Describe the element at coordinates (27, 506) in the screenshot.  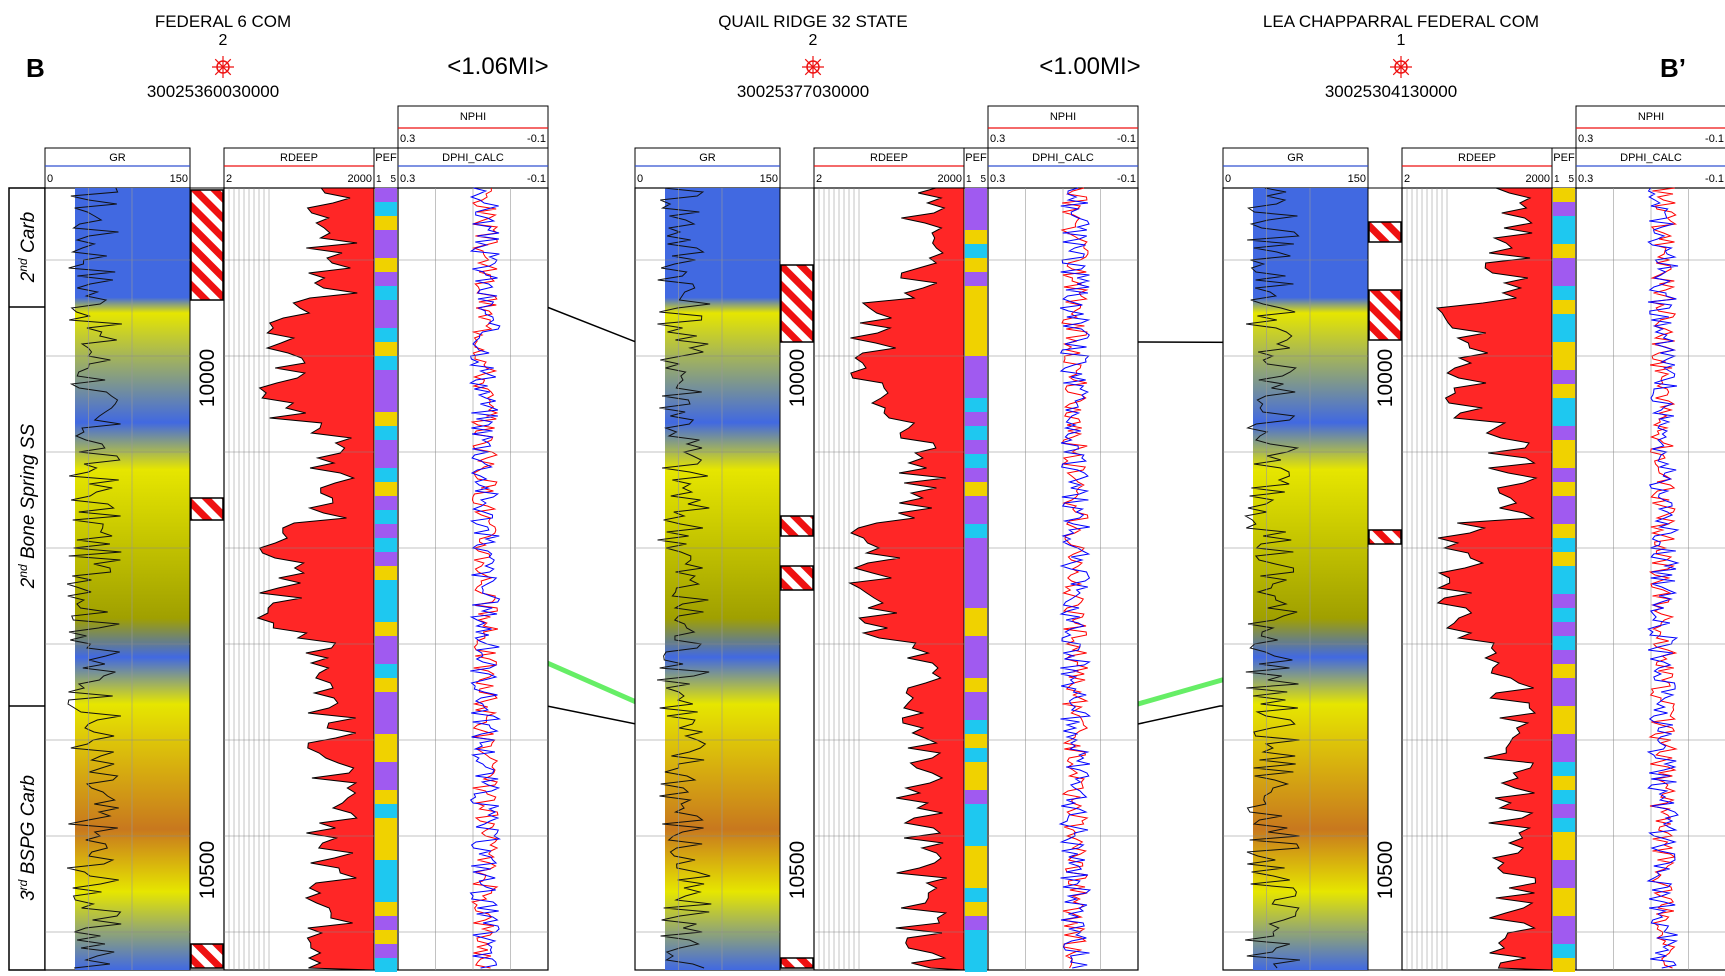
I see `formation-label-2: 2nd Bone Spring SS` at that location.